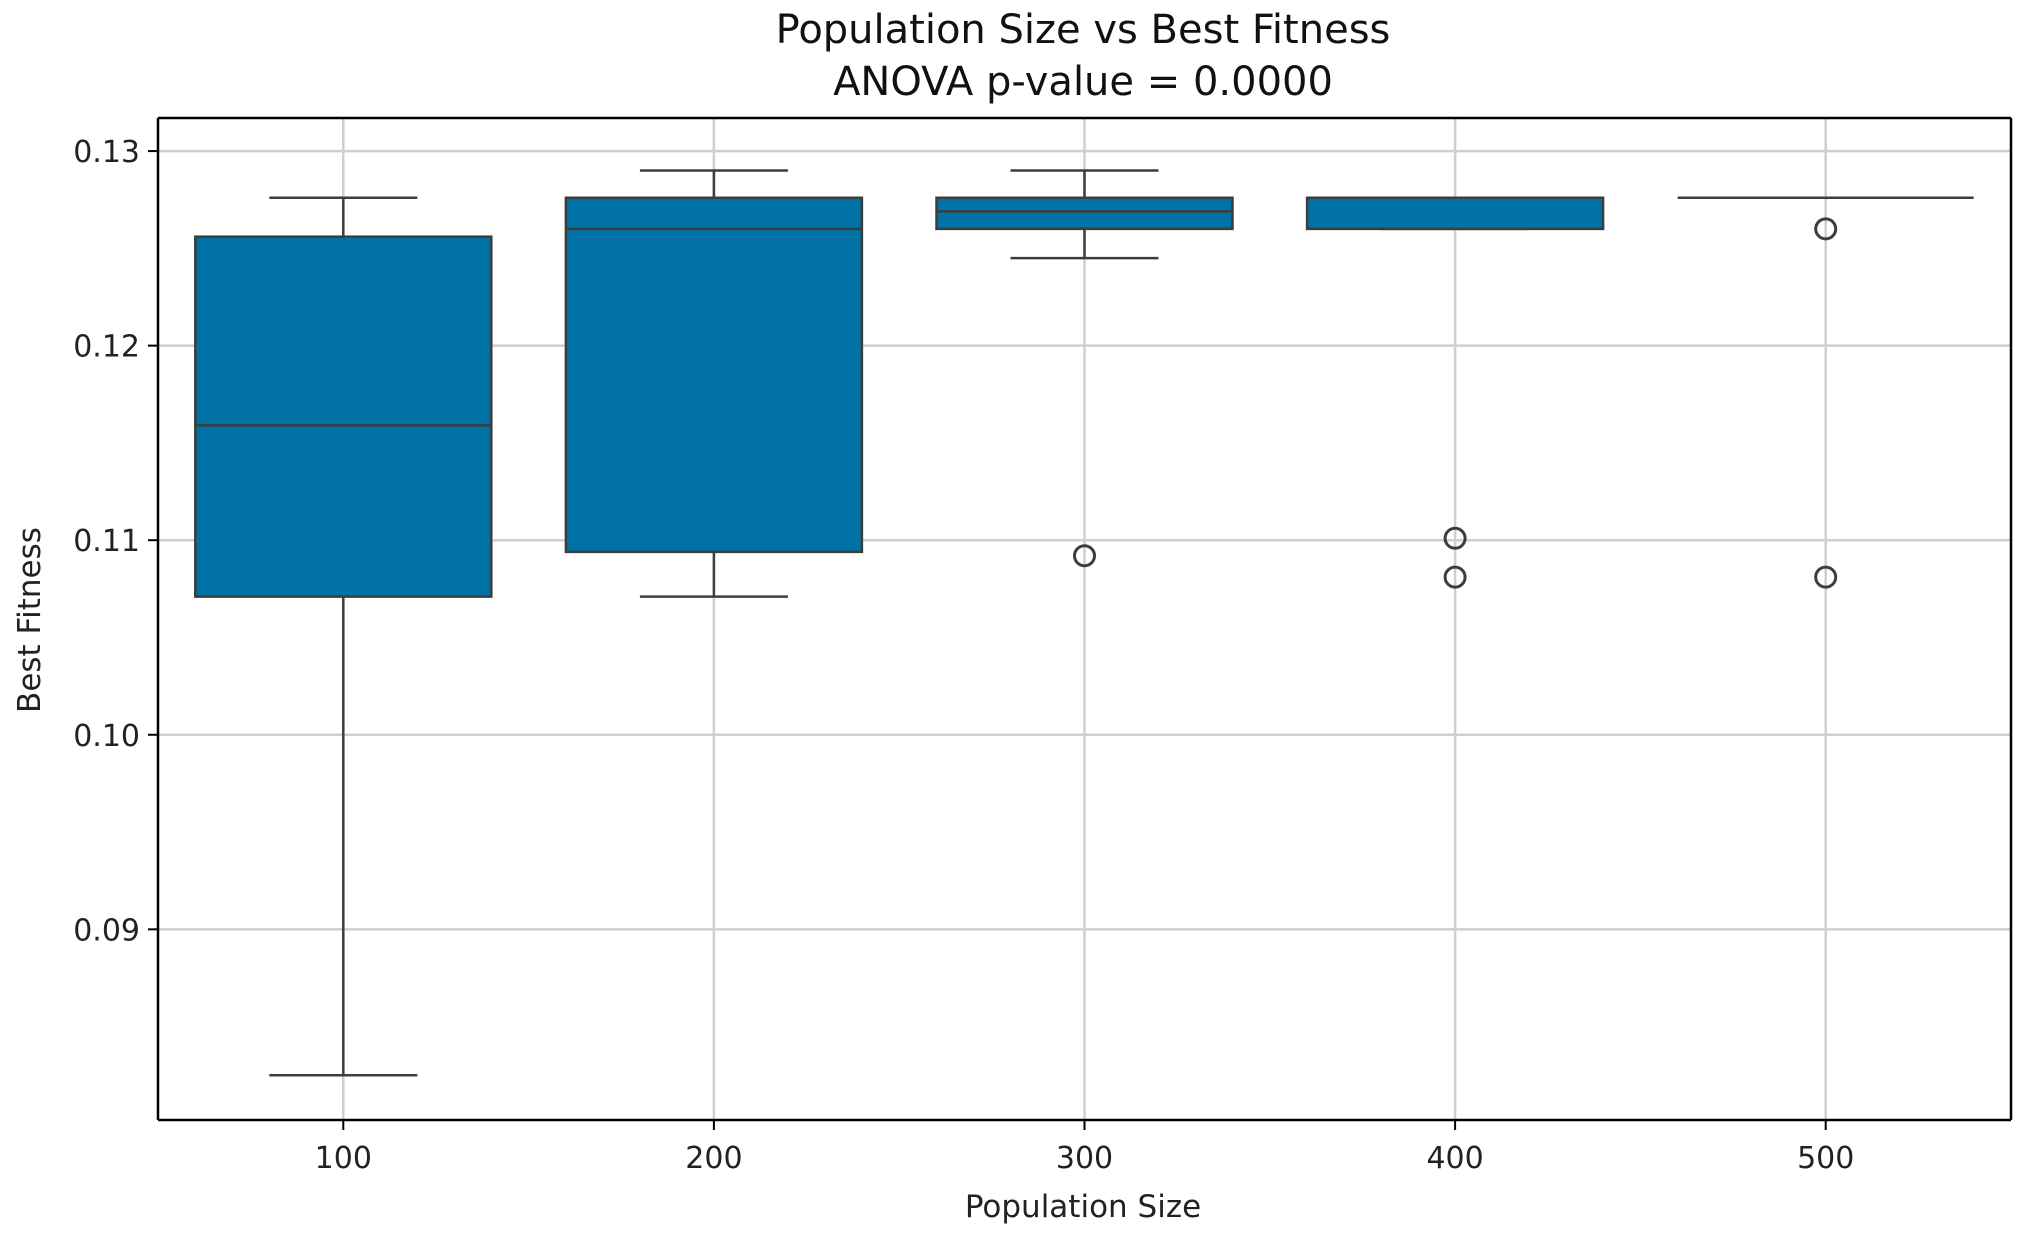 Image resolution: width=2021 pixels, height=1239 pixels. I want to click on x-axis-label: Population Size, so click(1083, 1207).